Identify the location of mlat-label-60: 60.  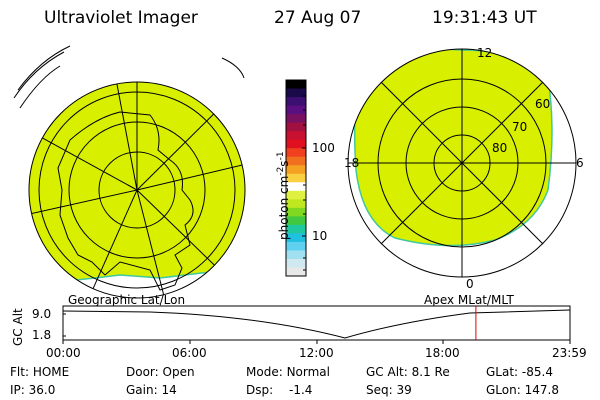
(543, 104).